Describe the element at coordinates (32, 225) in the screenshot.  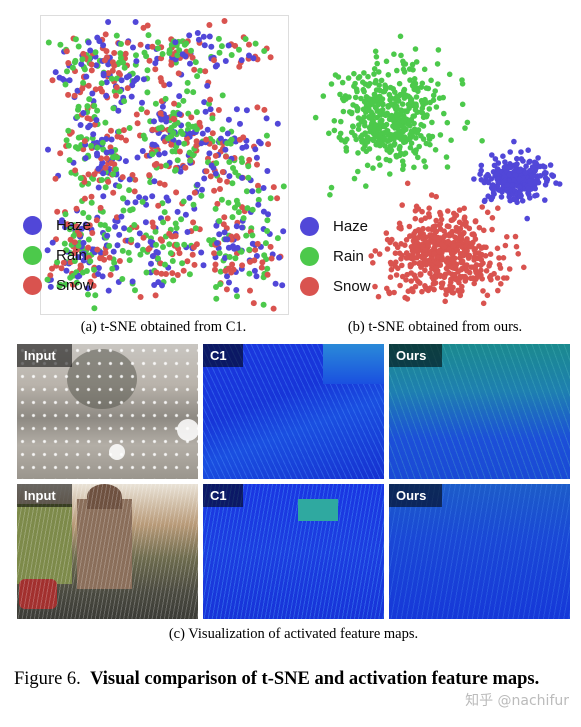
I see `legend-dot-haze` at that location.